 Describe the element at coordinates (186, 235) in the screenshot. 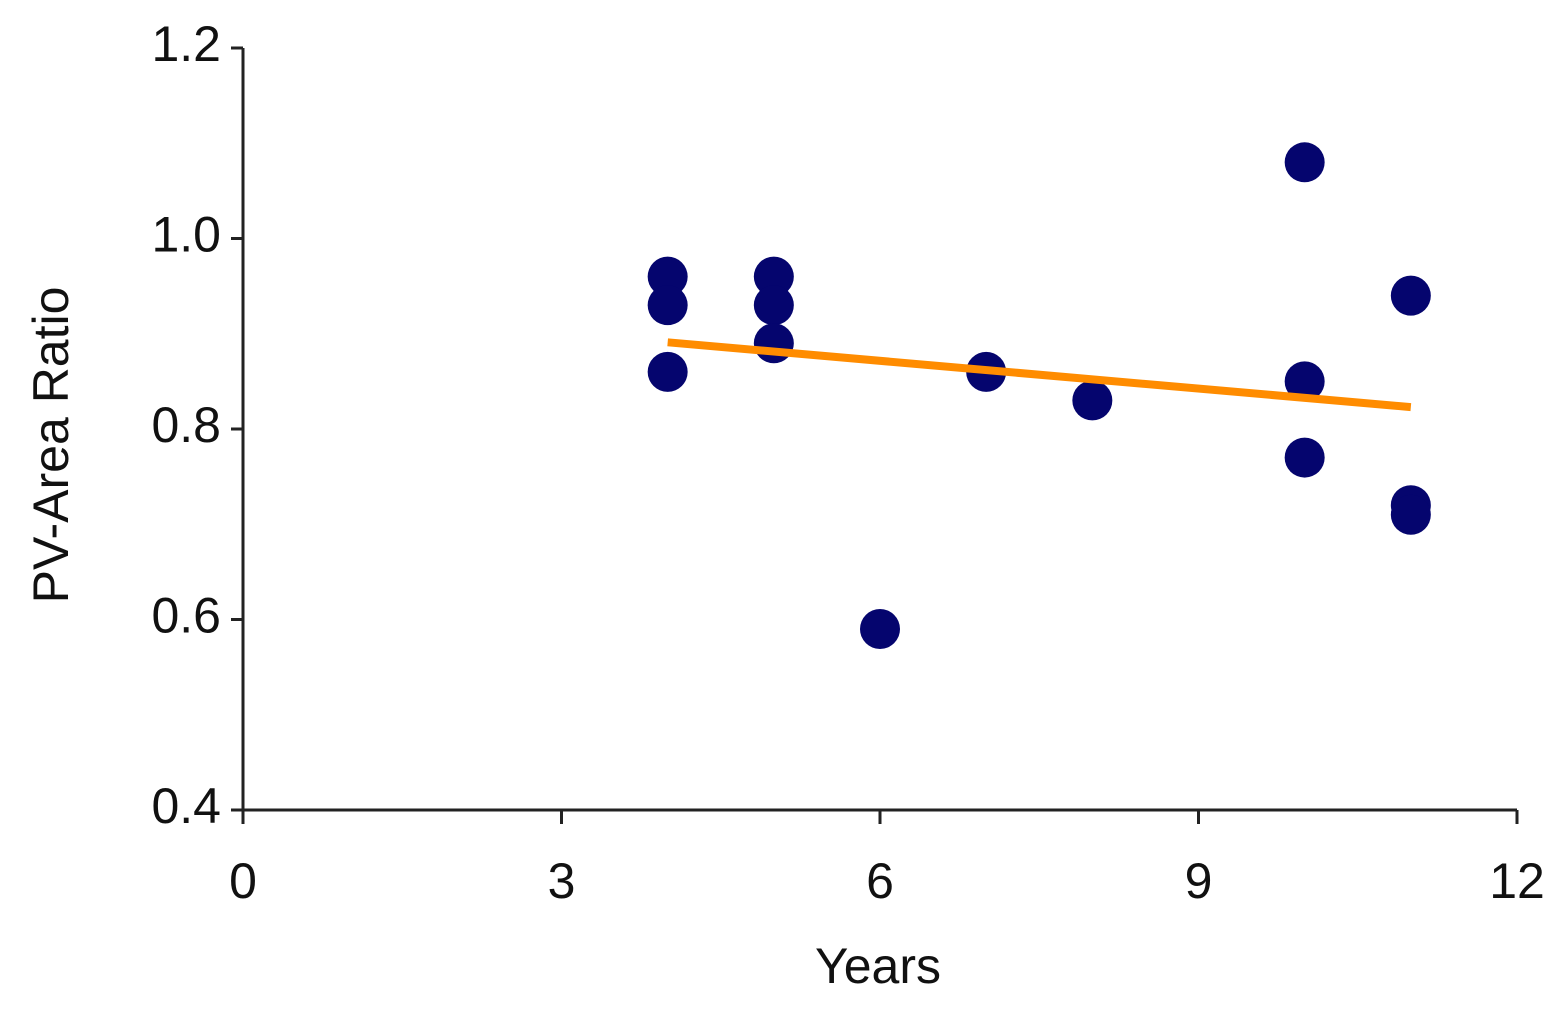

I see `y-tick-label: 1.0` at that location.